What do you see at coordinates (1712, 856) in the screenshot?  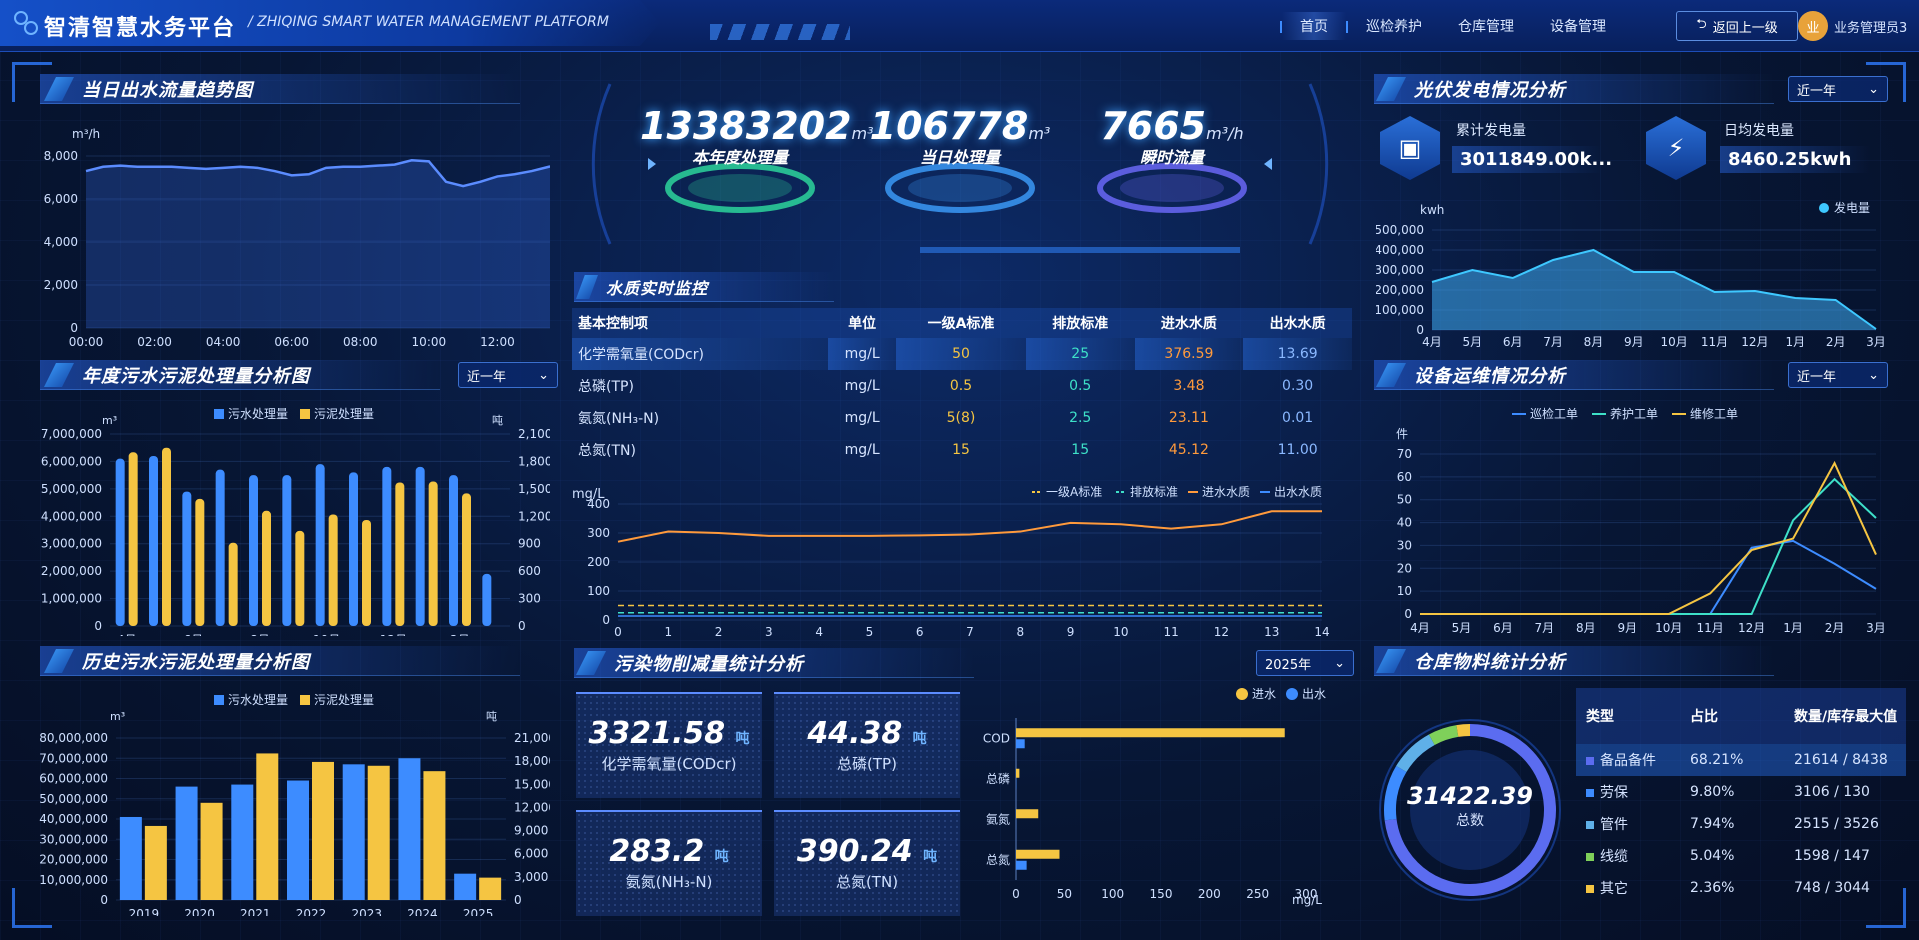 I see `inv-pct: 5.04%` at bounding box center [1712, 856].